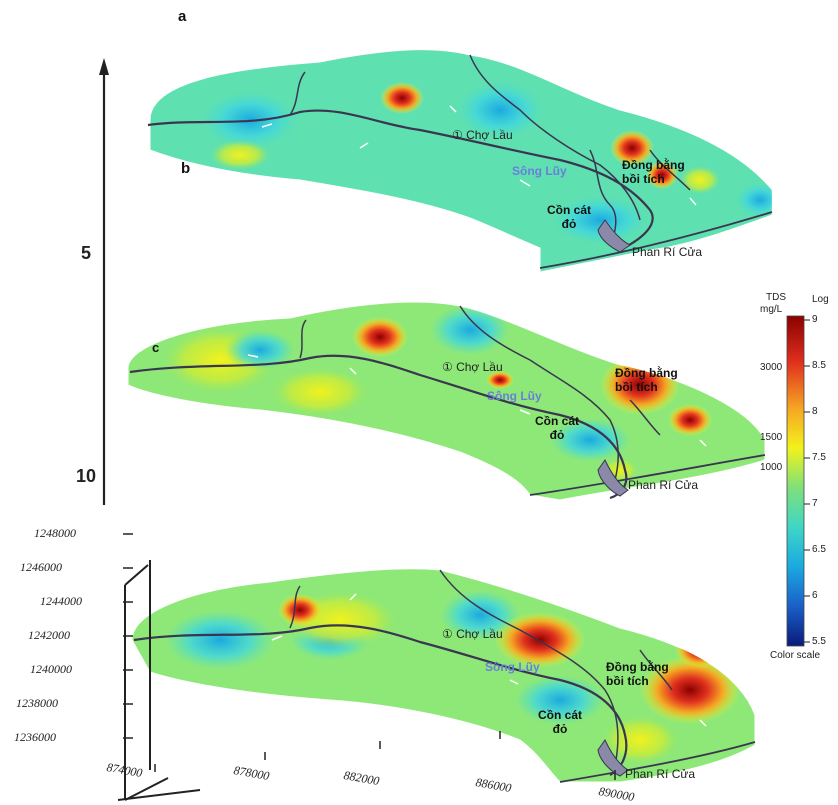  I want to click on scale-header-tds: TDS, so click(776, 297).